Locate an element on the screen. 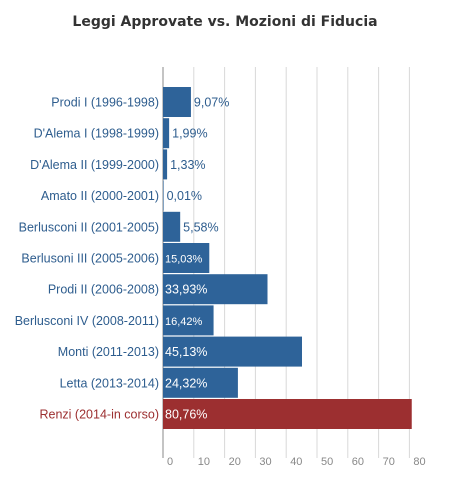 Image resolution: width=451 pixels, height=482 pixels. category-label: Monti (2011-2013) is located at coordinates (108, 352).